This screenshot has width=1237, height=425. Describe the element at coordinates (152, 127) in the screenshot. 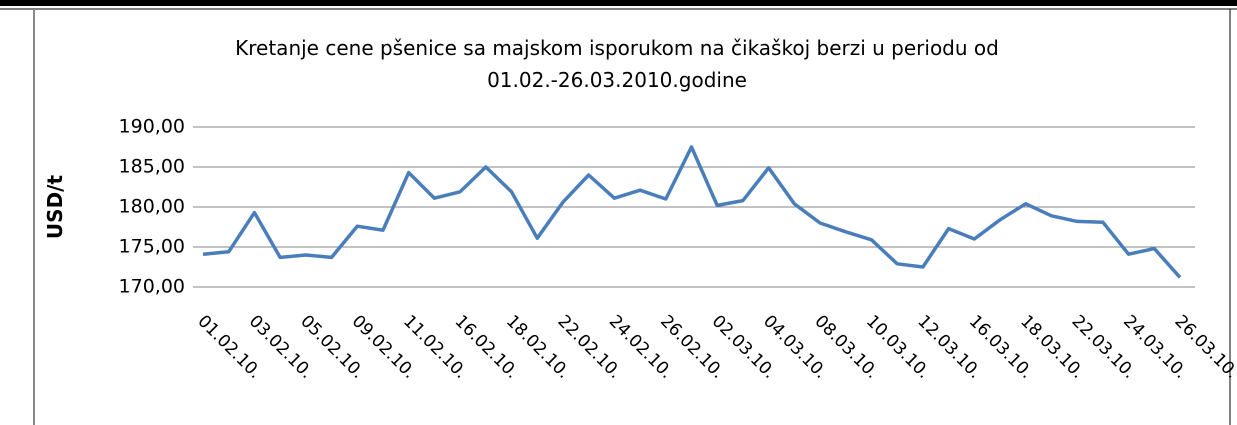

I see `y-tick-label: 190,00` at that location.